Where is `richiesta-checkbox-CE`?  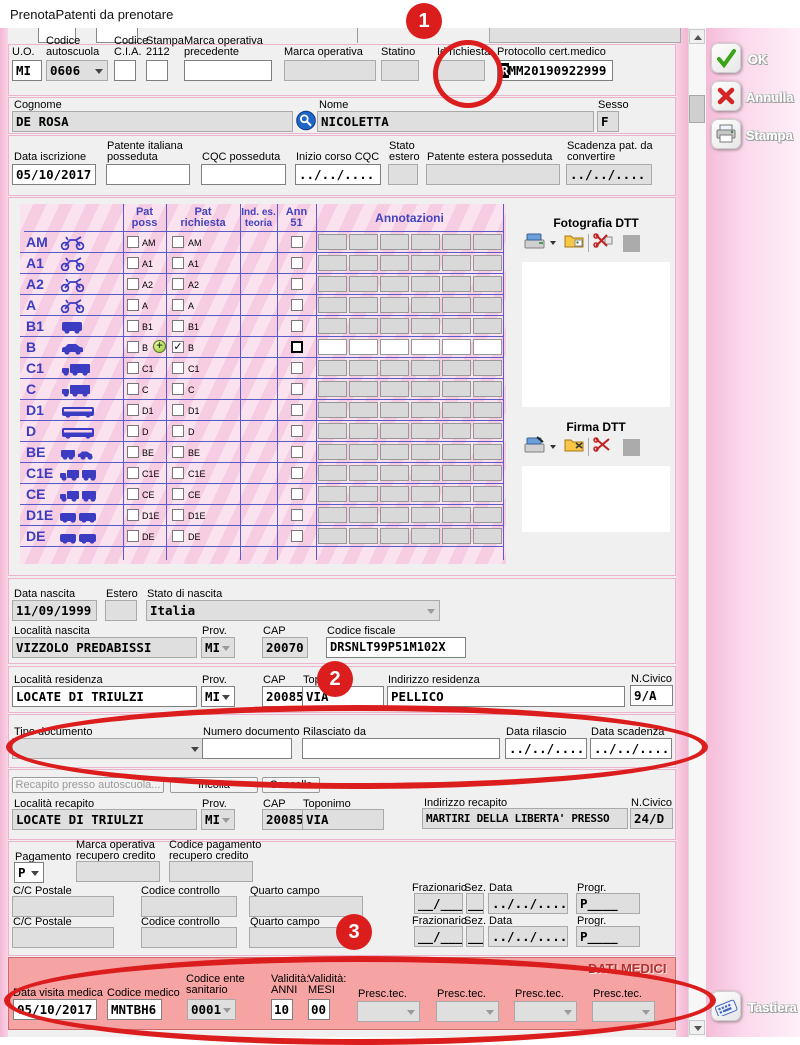
richiesta-checkbox-CE is located at coordinates (178, 494).